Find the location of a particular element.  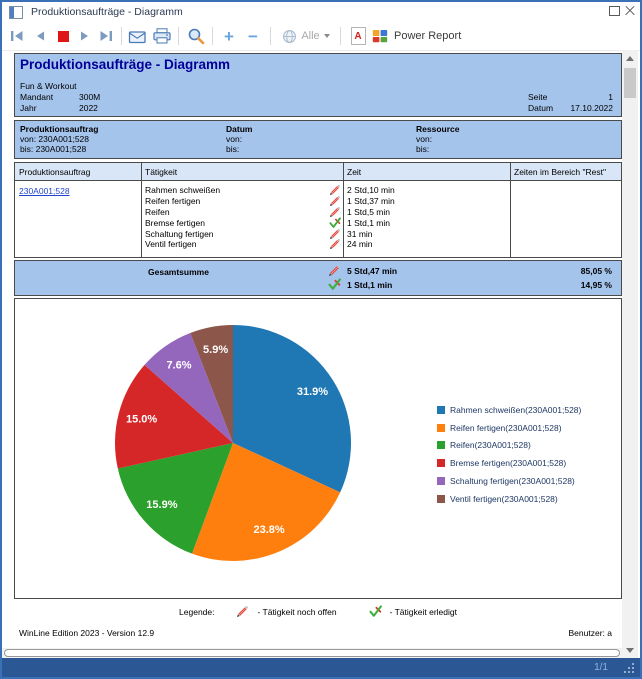

stop-button is located at coordinates (63, 36).